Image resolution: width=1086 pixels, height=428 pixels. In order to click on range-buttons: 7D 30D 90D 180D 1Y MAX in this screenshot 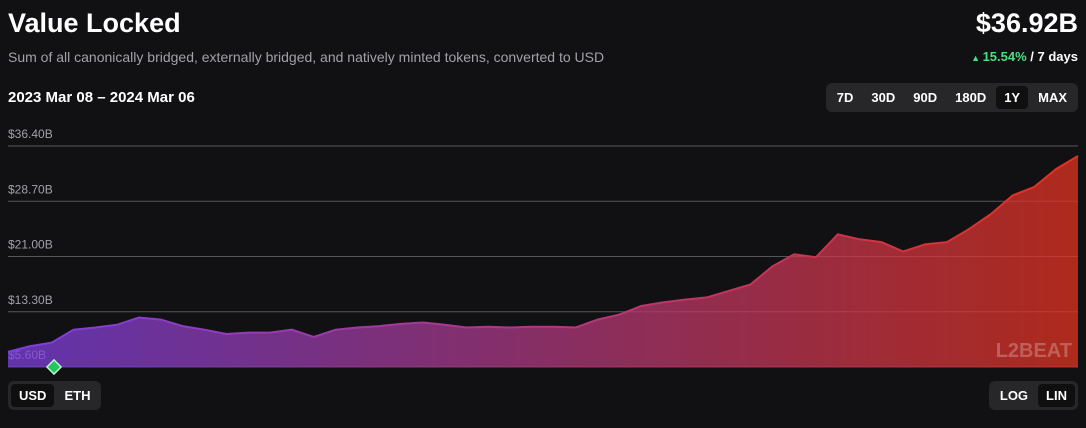, I will do `click(951, 97)`.